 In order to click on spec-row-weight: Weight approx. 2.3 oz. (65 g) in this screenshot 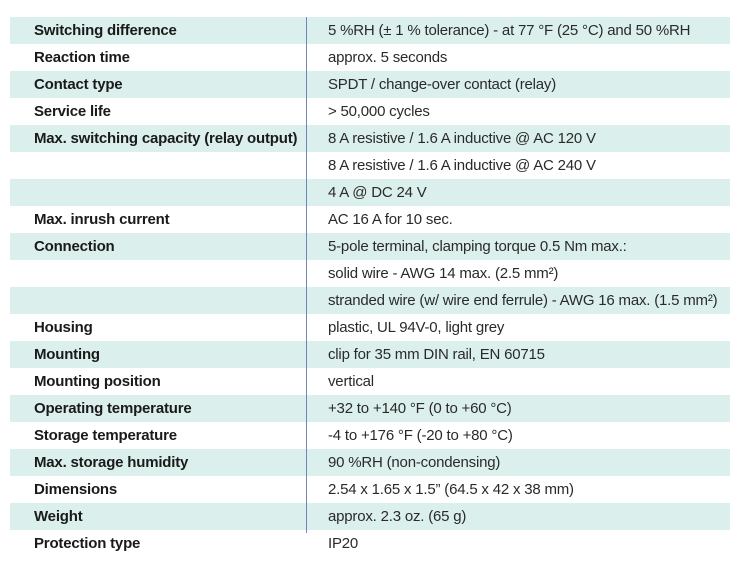, I will do `click(370, 516)`.